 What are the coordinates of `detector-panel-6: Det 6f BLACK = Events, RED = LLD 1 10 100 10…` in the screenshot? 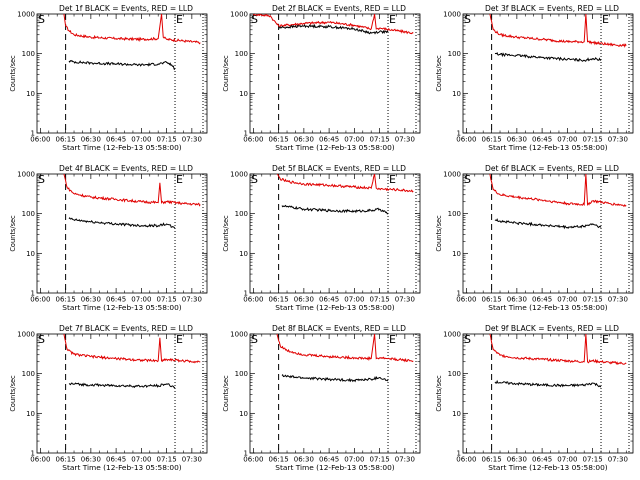 It's located at (534, 238).